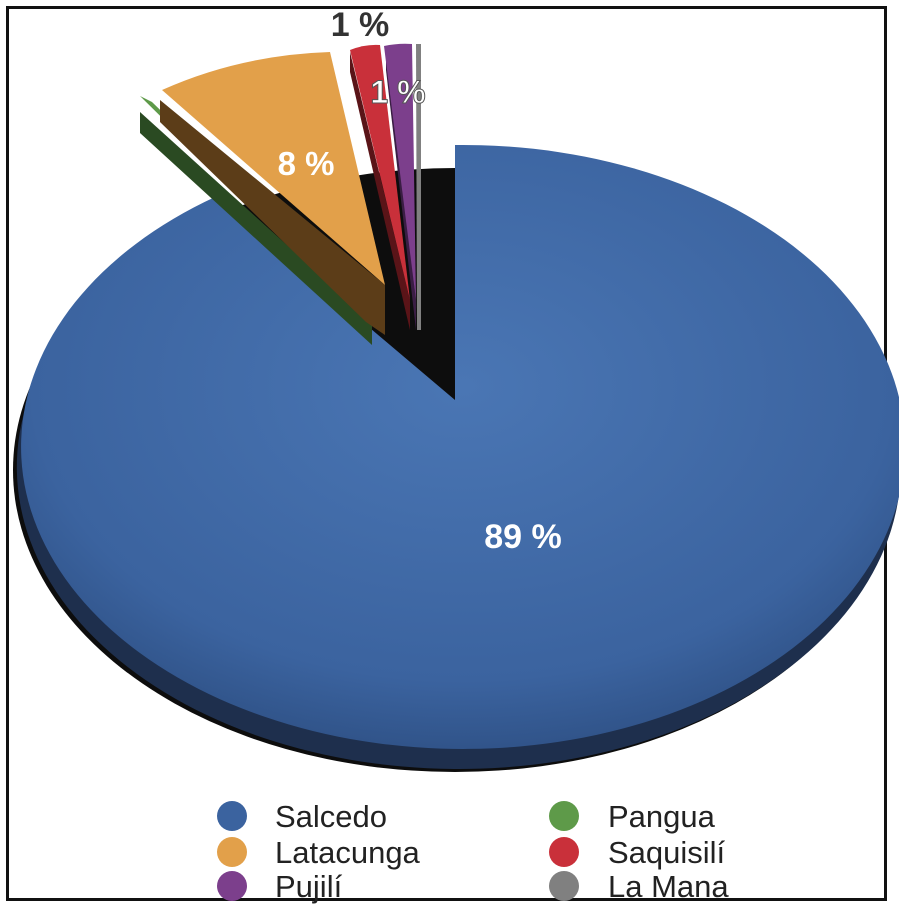 The height and width of the screenshot is (909, 899). What do you see at coordinates (397, 92) in the screenshot?
I see `label-pujili: 1 %` at bounding box center [397, 92].